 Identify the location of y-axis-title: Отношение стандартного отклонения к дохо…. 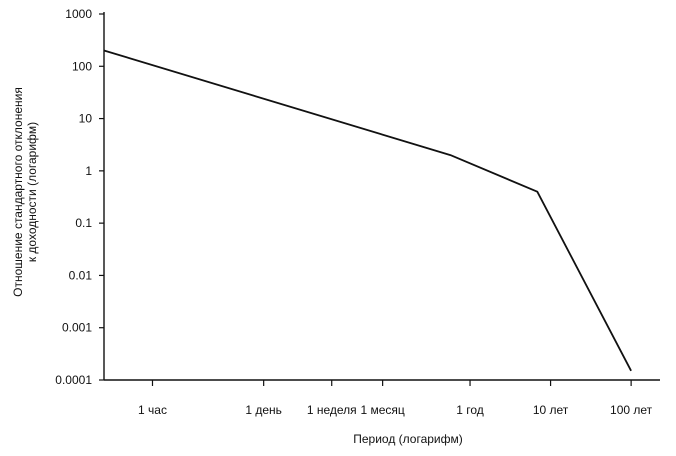
(25, 192).